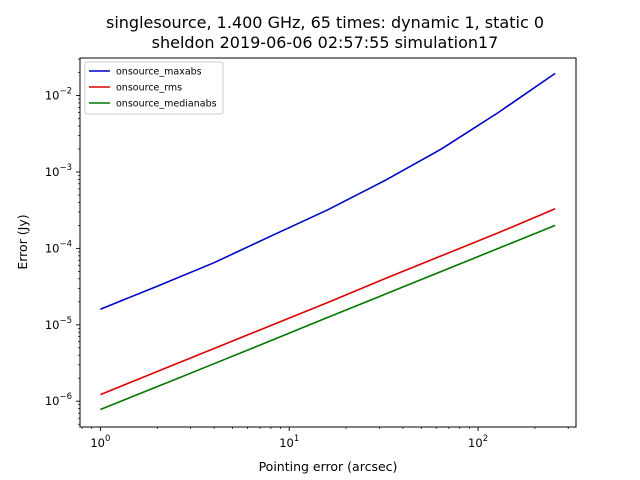  What do you see at coordinates (58, 171) in the screenshot?
I see `y-tick-label: 10⁻³` at bounding box center [58, 171].